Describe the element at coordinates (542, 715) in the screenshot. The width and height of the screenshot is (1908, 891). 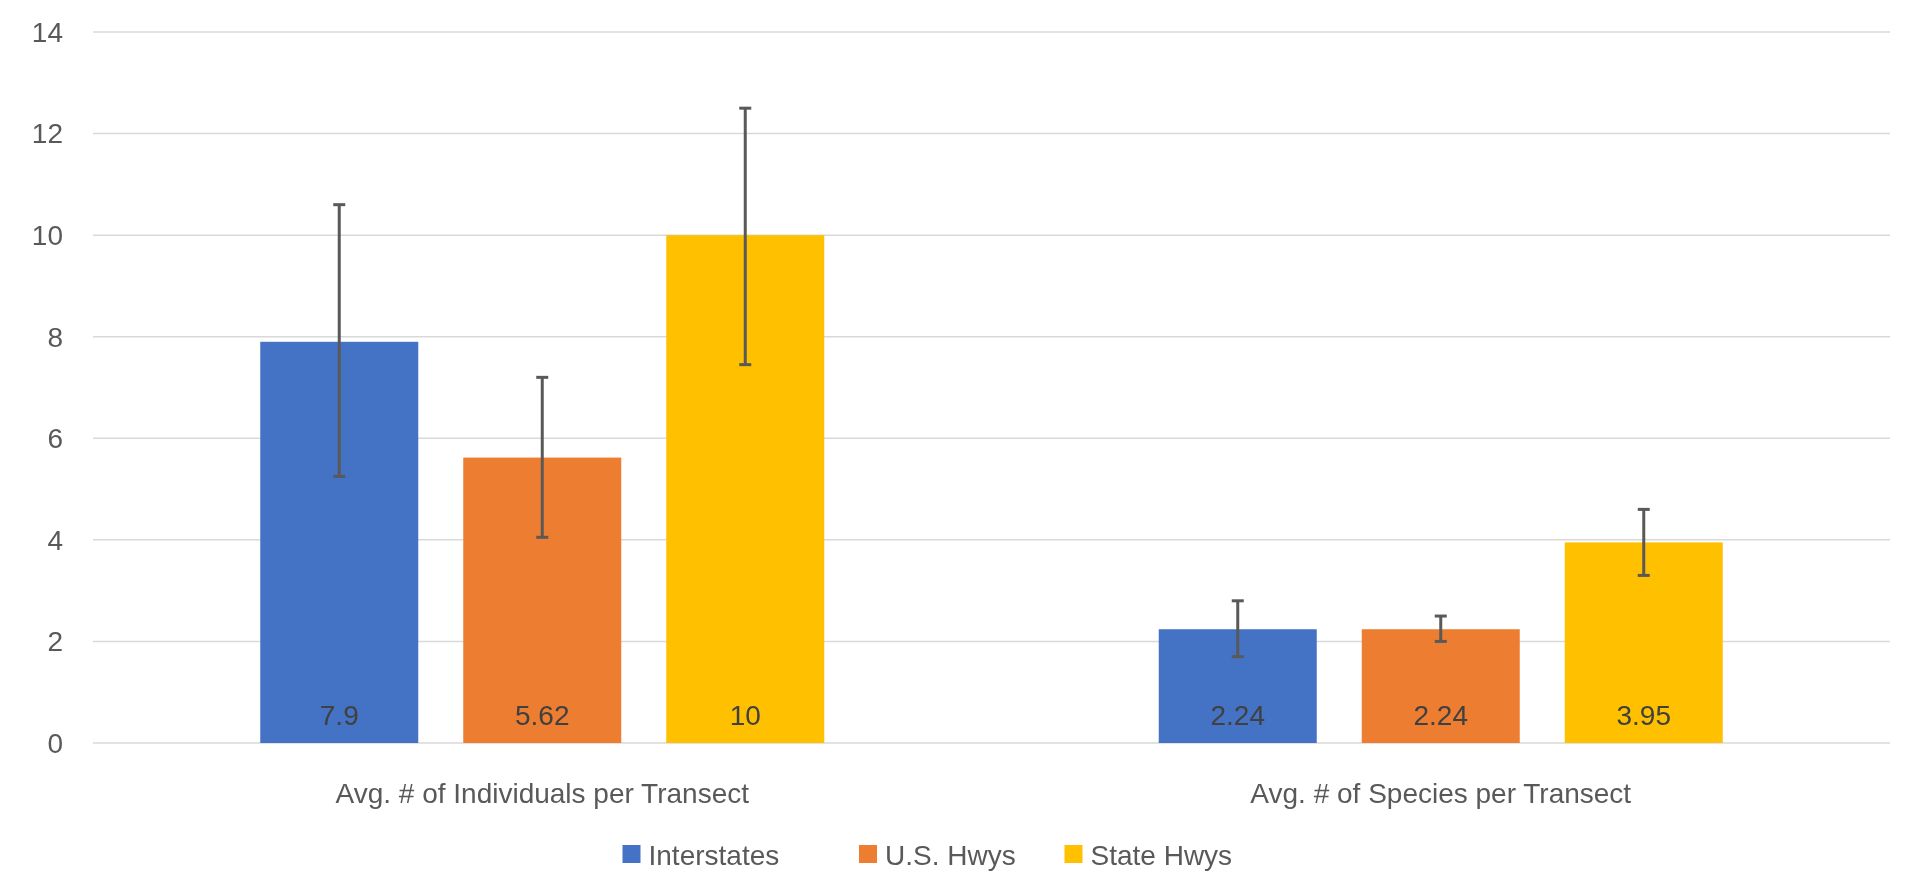
I see `data-label: 5.62` at that location.